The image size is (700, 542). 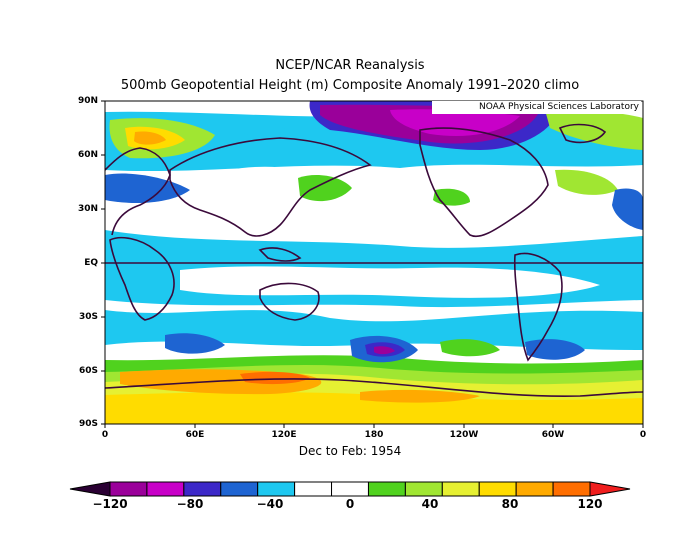 I want to click on lon-label-180: 180, so click(x=374, y=435).